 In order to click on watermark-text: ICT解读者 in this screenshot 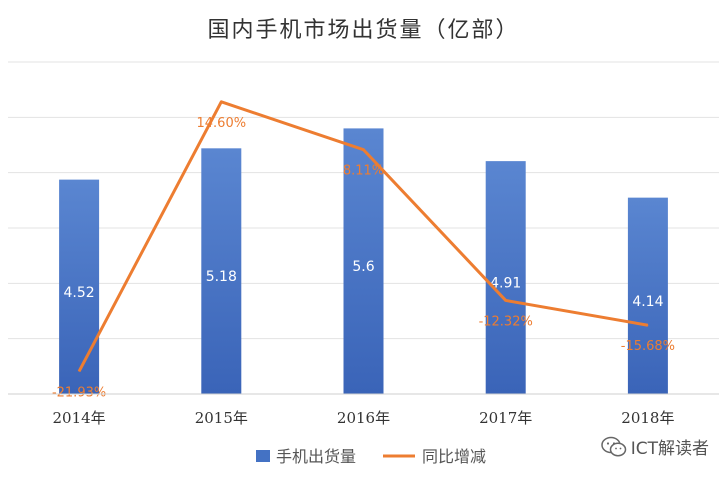, I will do `click(669, 449)`.